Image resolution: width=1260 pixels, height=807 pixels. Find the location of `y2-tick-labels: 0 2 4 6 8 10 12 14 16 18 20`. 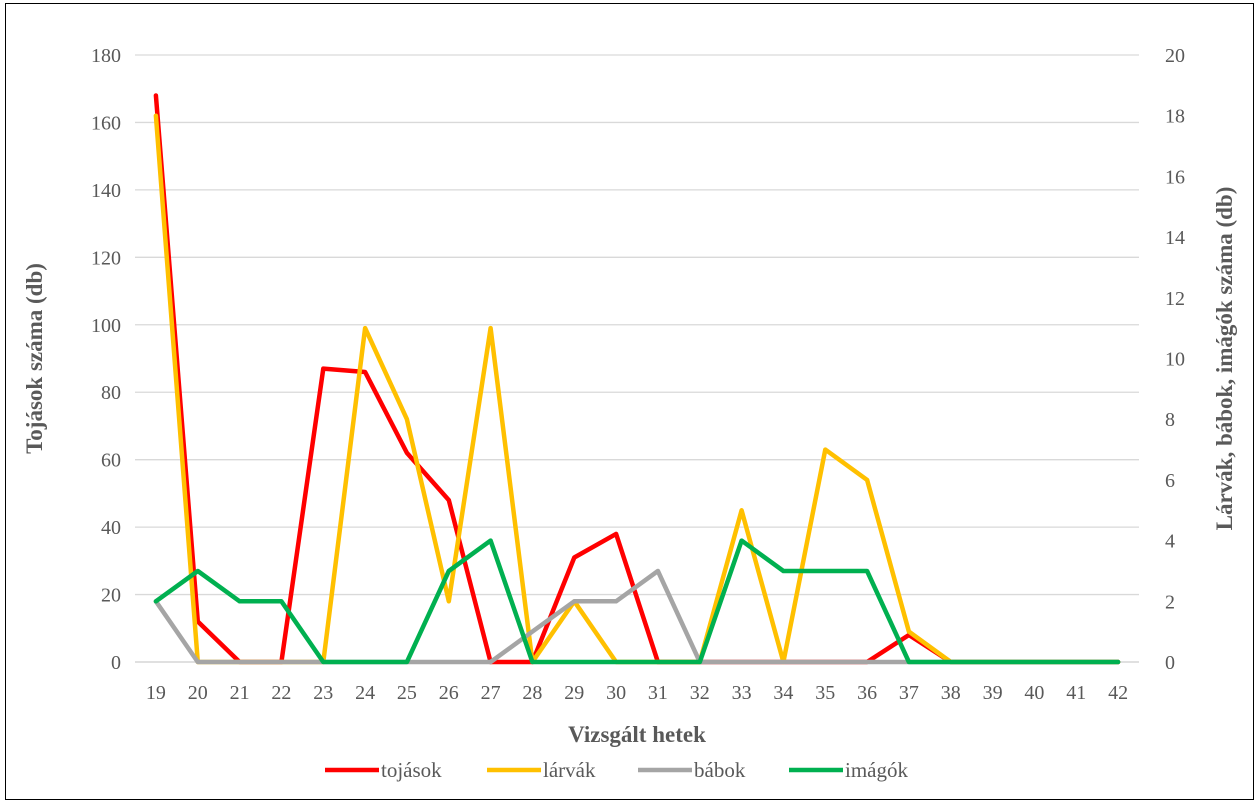

y2-tick-labels: 0 2 4 6 8 10 12 14 16 18 20 is located at coordinates (1175, 359).